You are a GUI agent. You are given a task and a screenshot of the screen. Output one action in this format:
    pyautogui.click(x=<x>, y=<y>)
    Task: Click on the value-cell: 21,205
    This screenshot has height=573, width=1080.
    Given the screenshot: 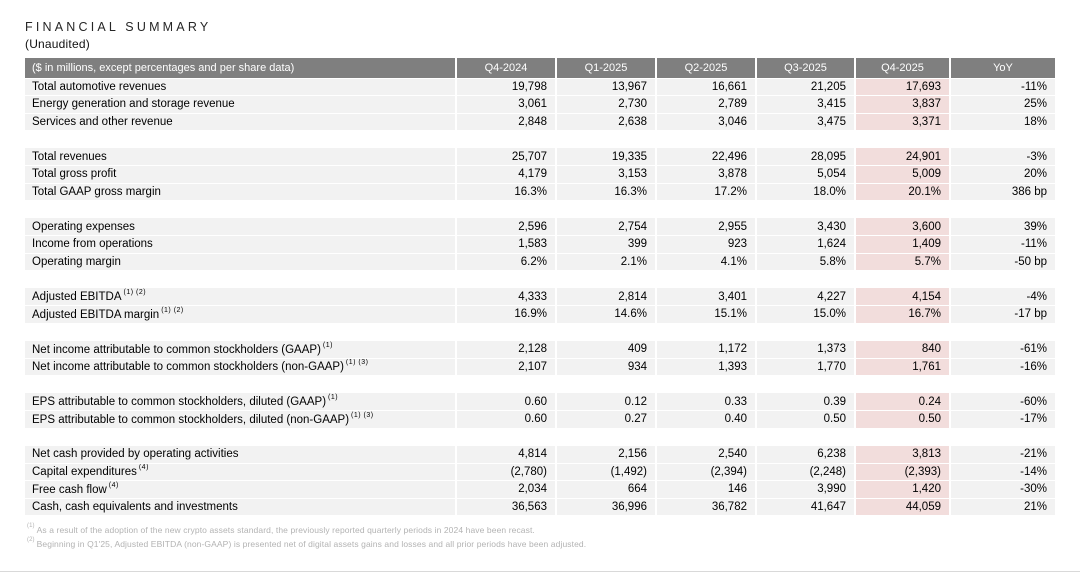 What is the action you would take?
    pyautogui.click(x=806, y=87)
    